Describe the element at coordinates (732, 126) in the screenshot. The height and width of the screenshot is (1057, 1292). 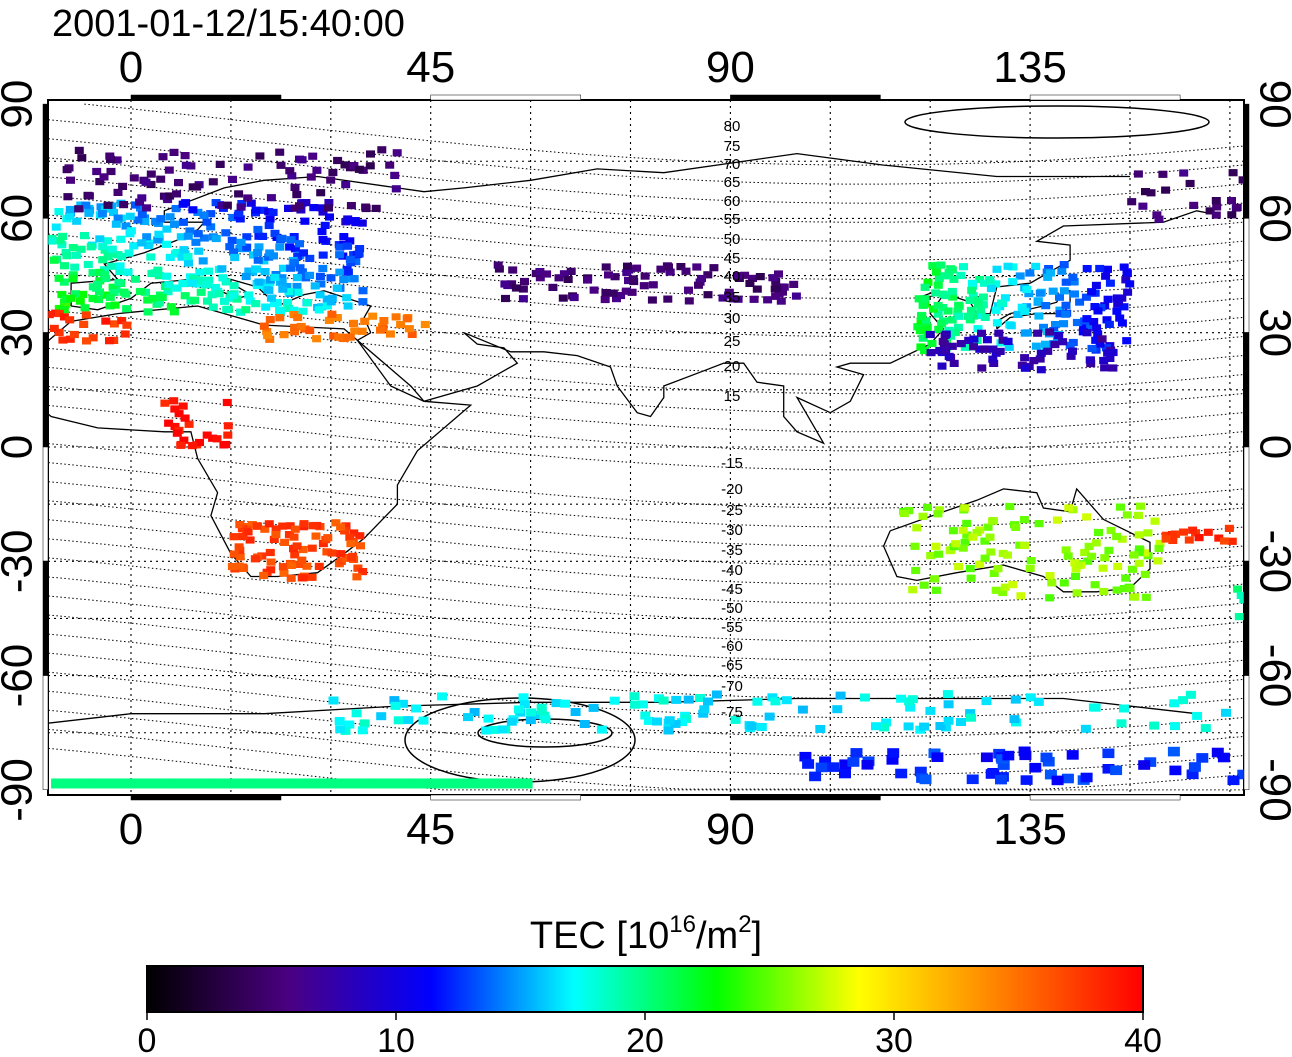
I see `contour-label: 80` at that location.